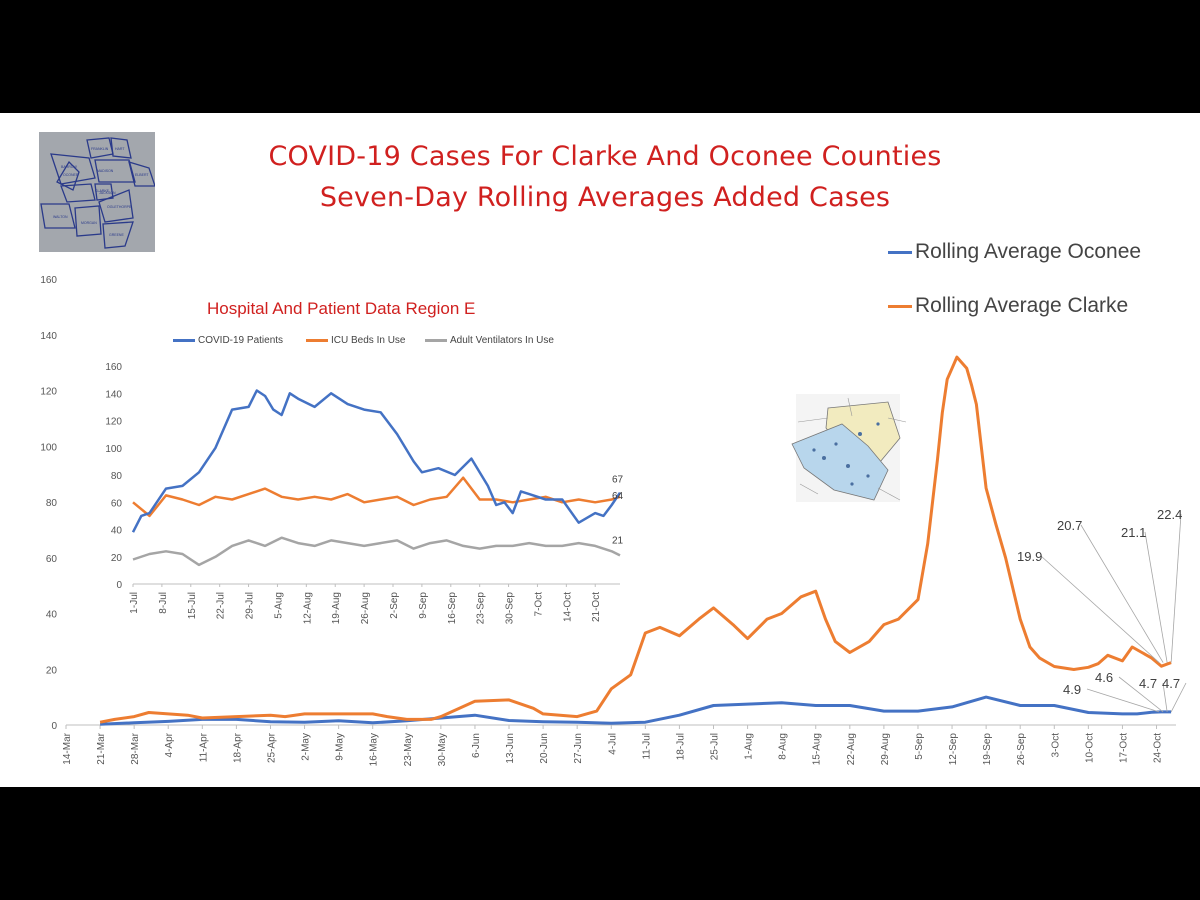  Describe the element at coordinates (117, 476) in the screenshot. I see `inset-y-tick-label: 80` at that location.